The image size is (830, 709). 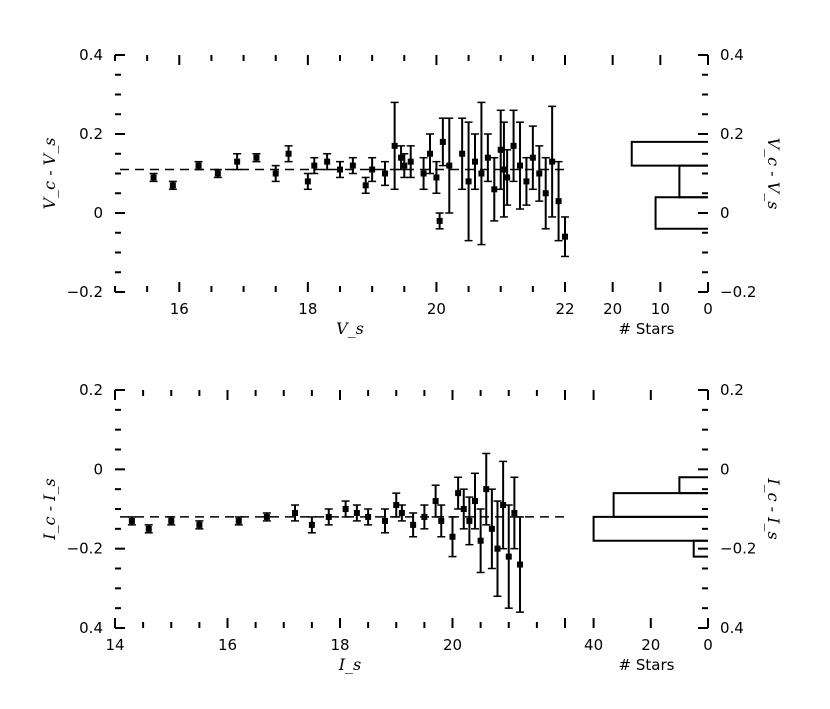 I want to click on x-tick-label: 14, so click(x=114, y=645).